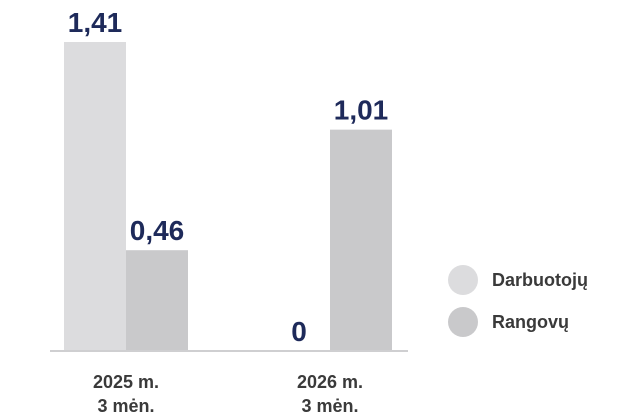 This screenshot has height=419, width=644. I want to click on x-tick-label: 2025 m., so click(126, 382).